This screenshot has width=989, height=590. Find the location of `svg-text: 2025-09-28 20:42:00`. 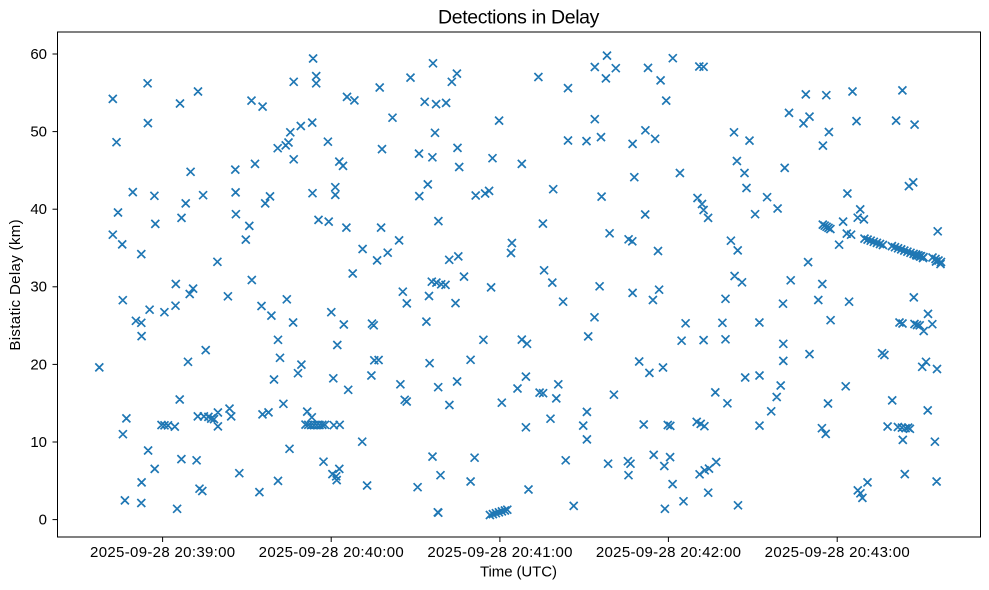

svg-text: 2025-09-28 20:42:00 is located at coordinates (668, 552).